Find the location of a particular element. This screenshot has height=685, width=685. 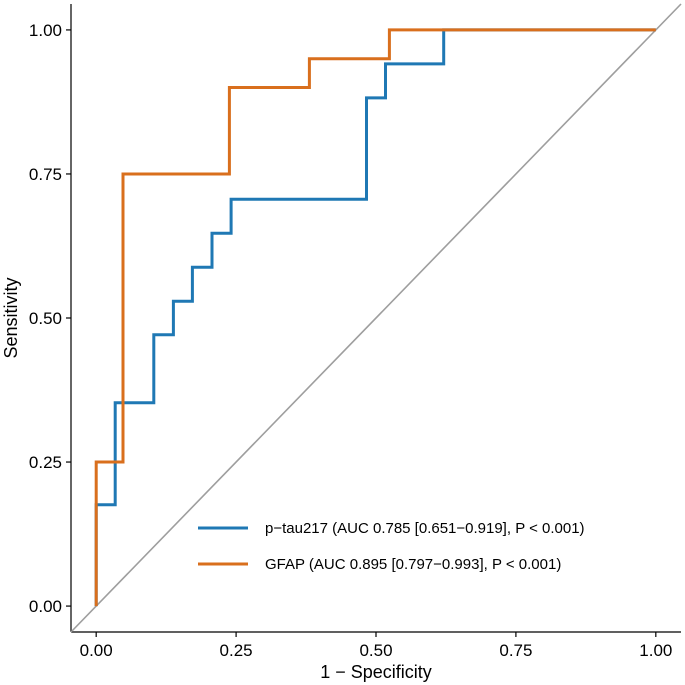

x-tick-label: 0.50 is located at coordinates (375, 650).